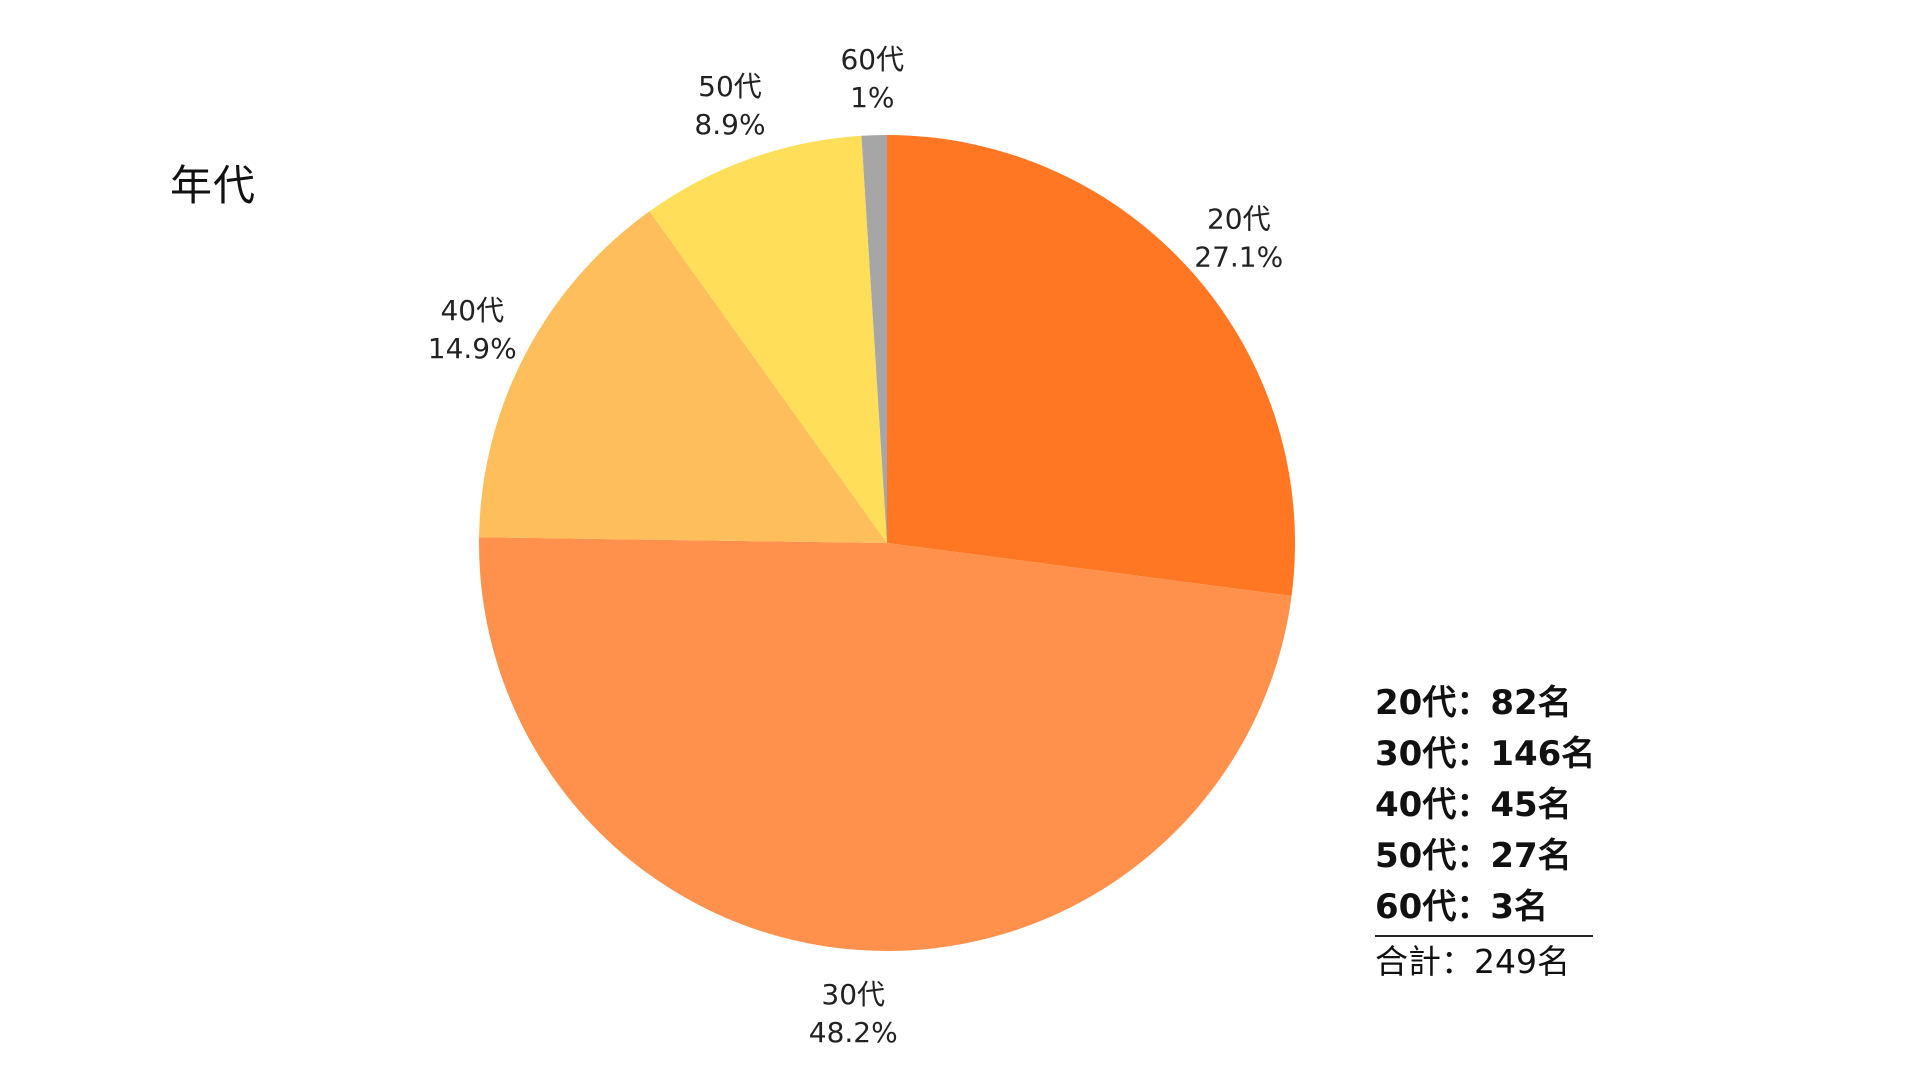  Describe the element at coordinates (872, 97) in the screenshot. I see `slice-value-label-5: 1%` at that location.